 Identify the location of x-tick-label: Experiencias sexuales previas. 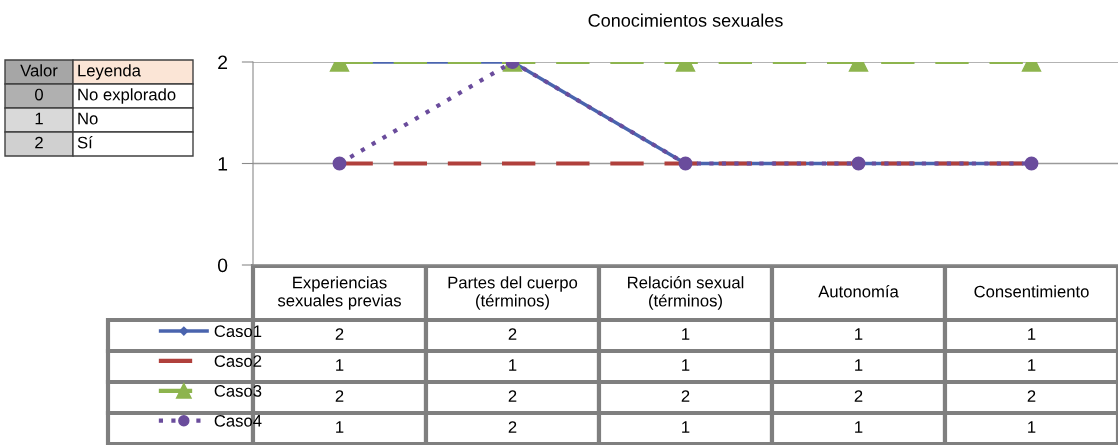
(339, 293).